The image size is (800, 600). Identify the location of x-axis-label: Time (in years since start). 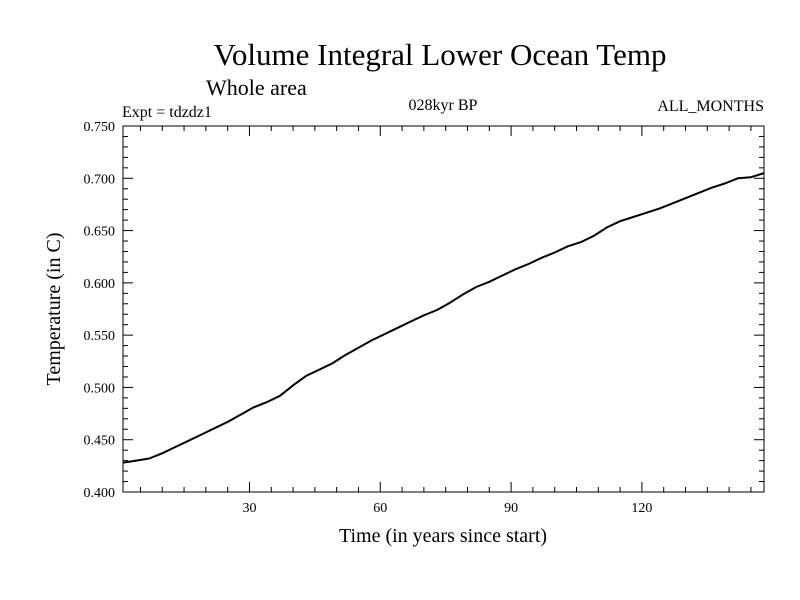
(443, 536).